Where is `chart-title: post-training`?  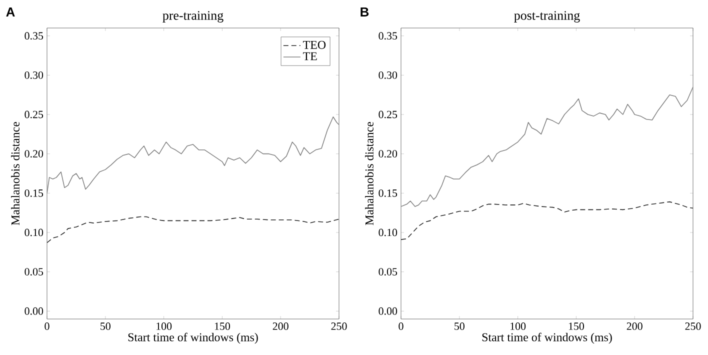 chart-title: post-training is located at coordinates (547, 16).